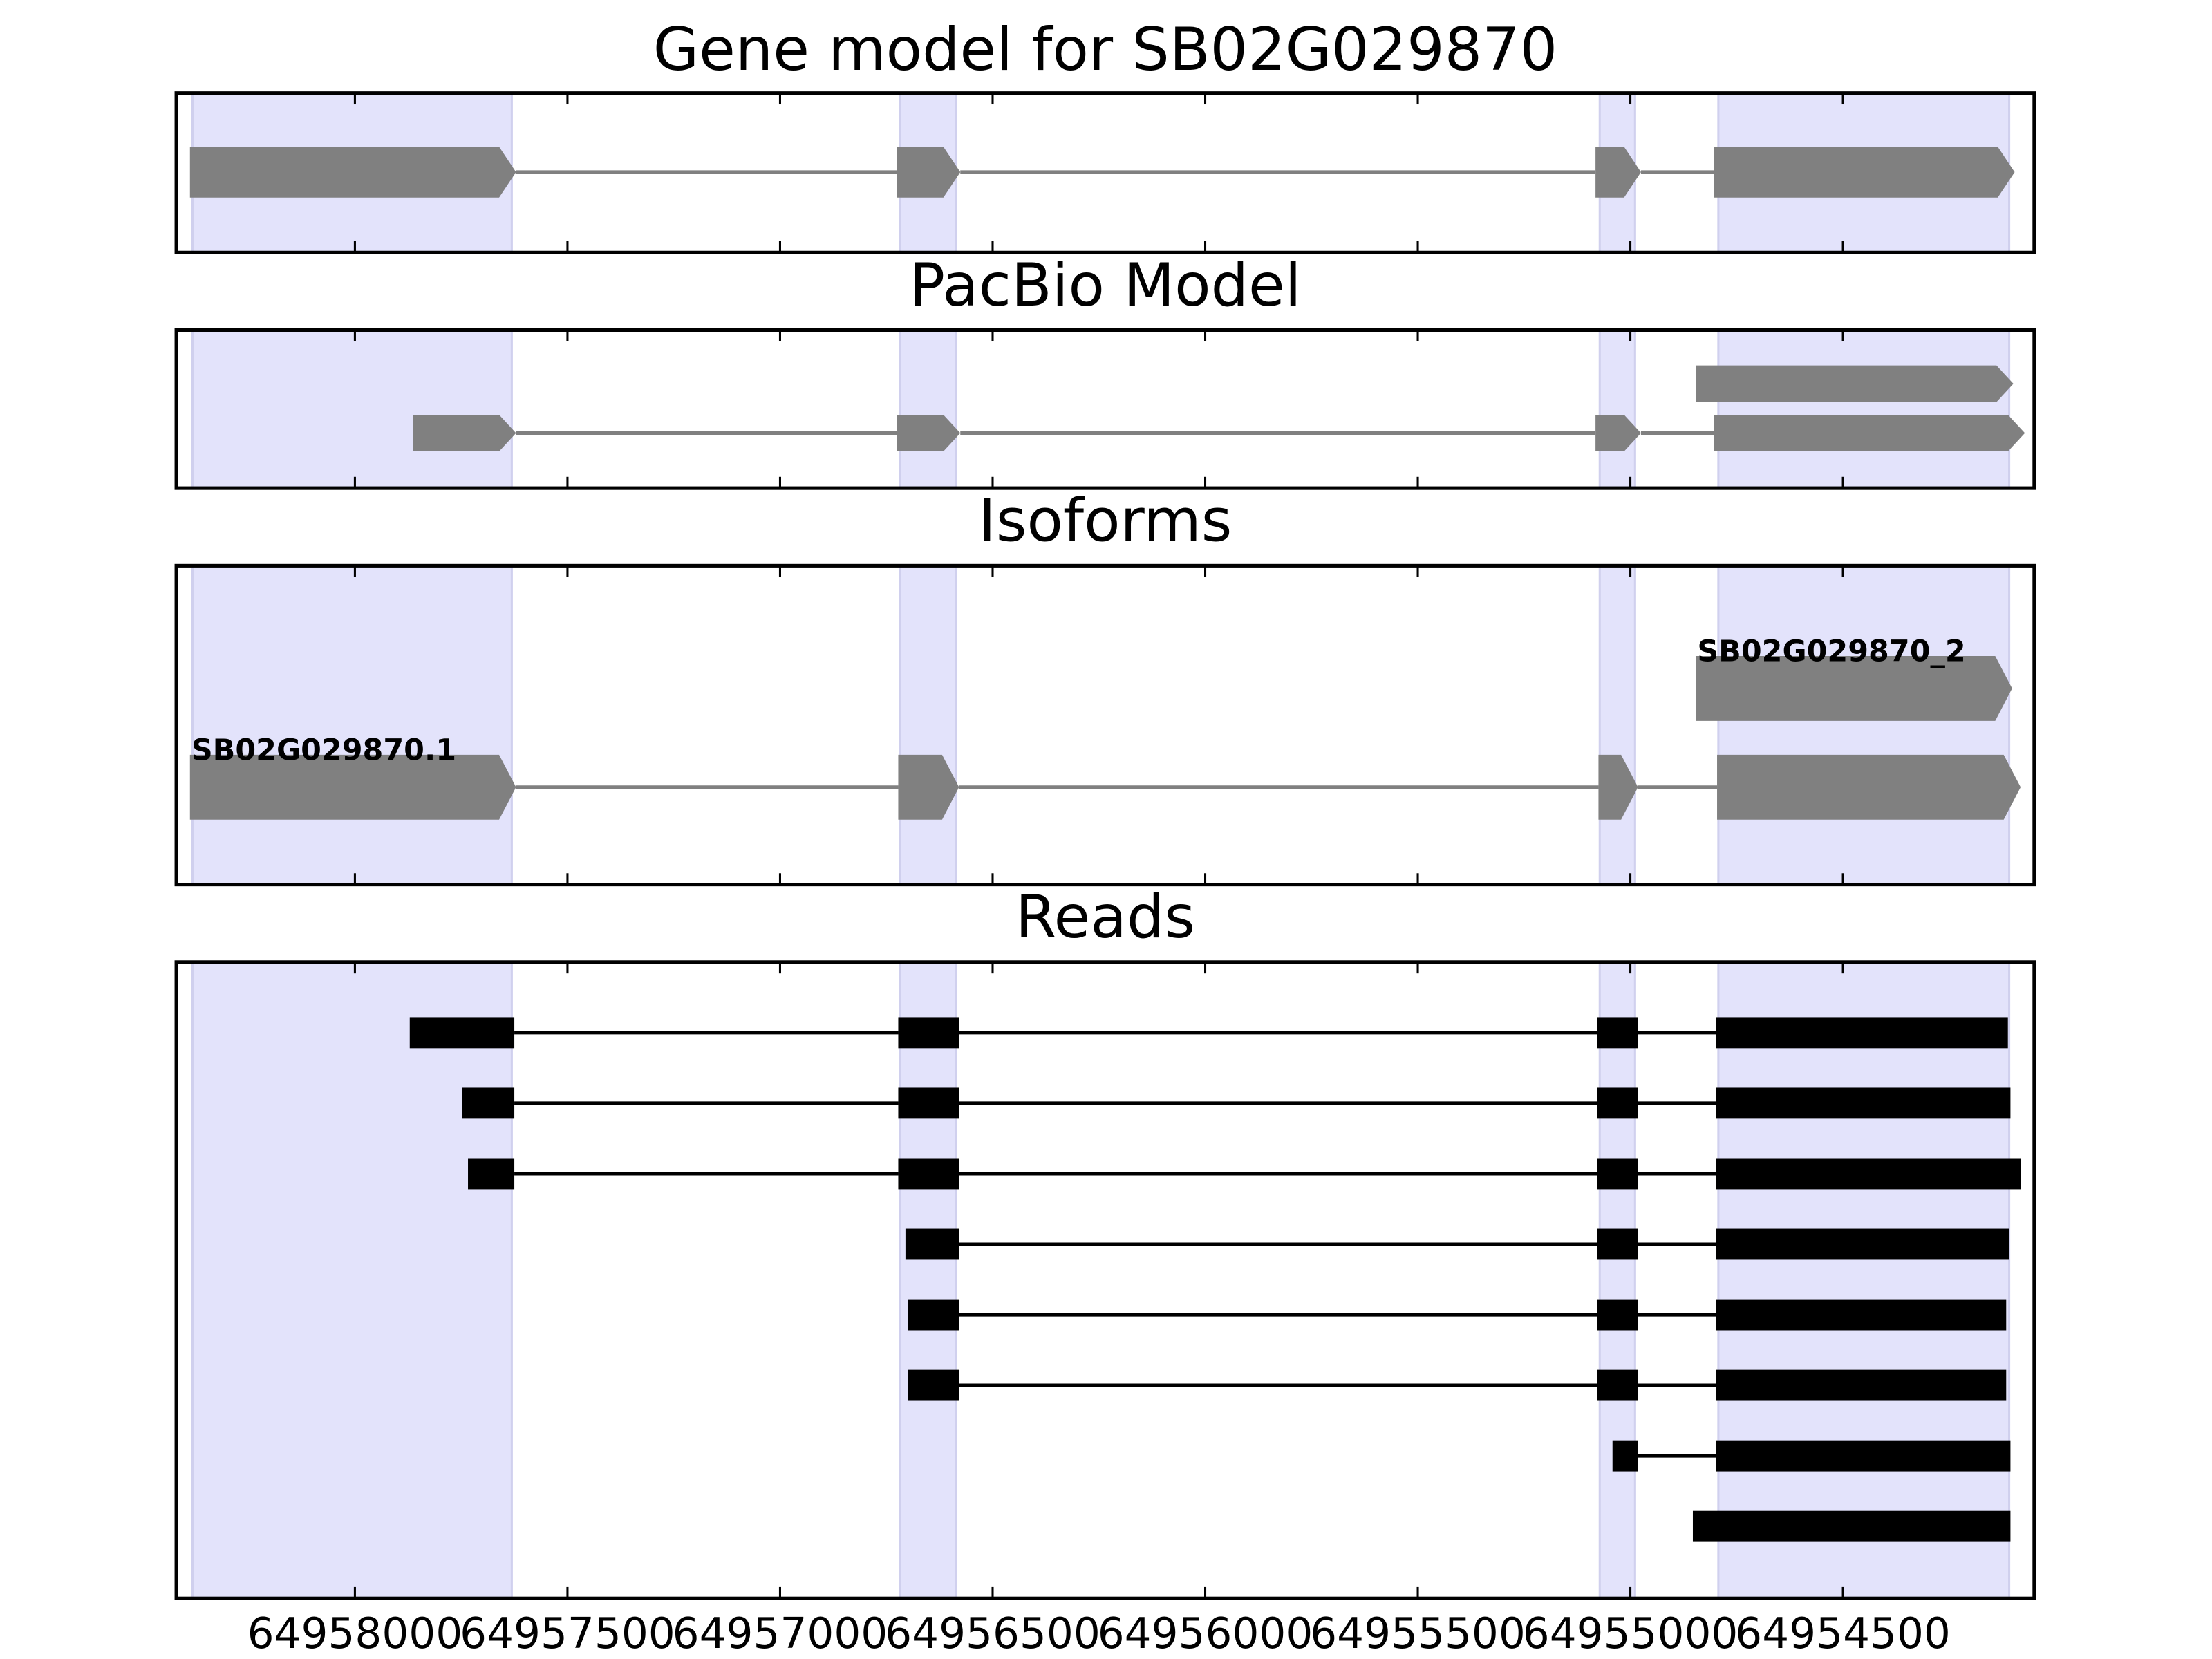 Image resolution: width=2212 pixels, height=1659 pixels. What do you see at coordinates (1843, 1633) in the screenshot?
I see `x-tick-label: 64954500` at bounding box center [1843, 1633].